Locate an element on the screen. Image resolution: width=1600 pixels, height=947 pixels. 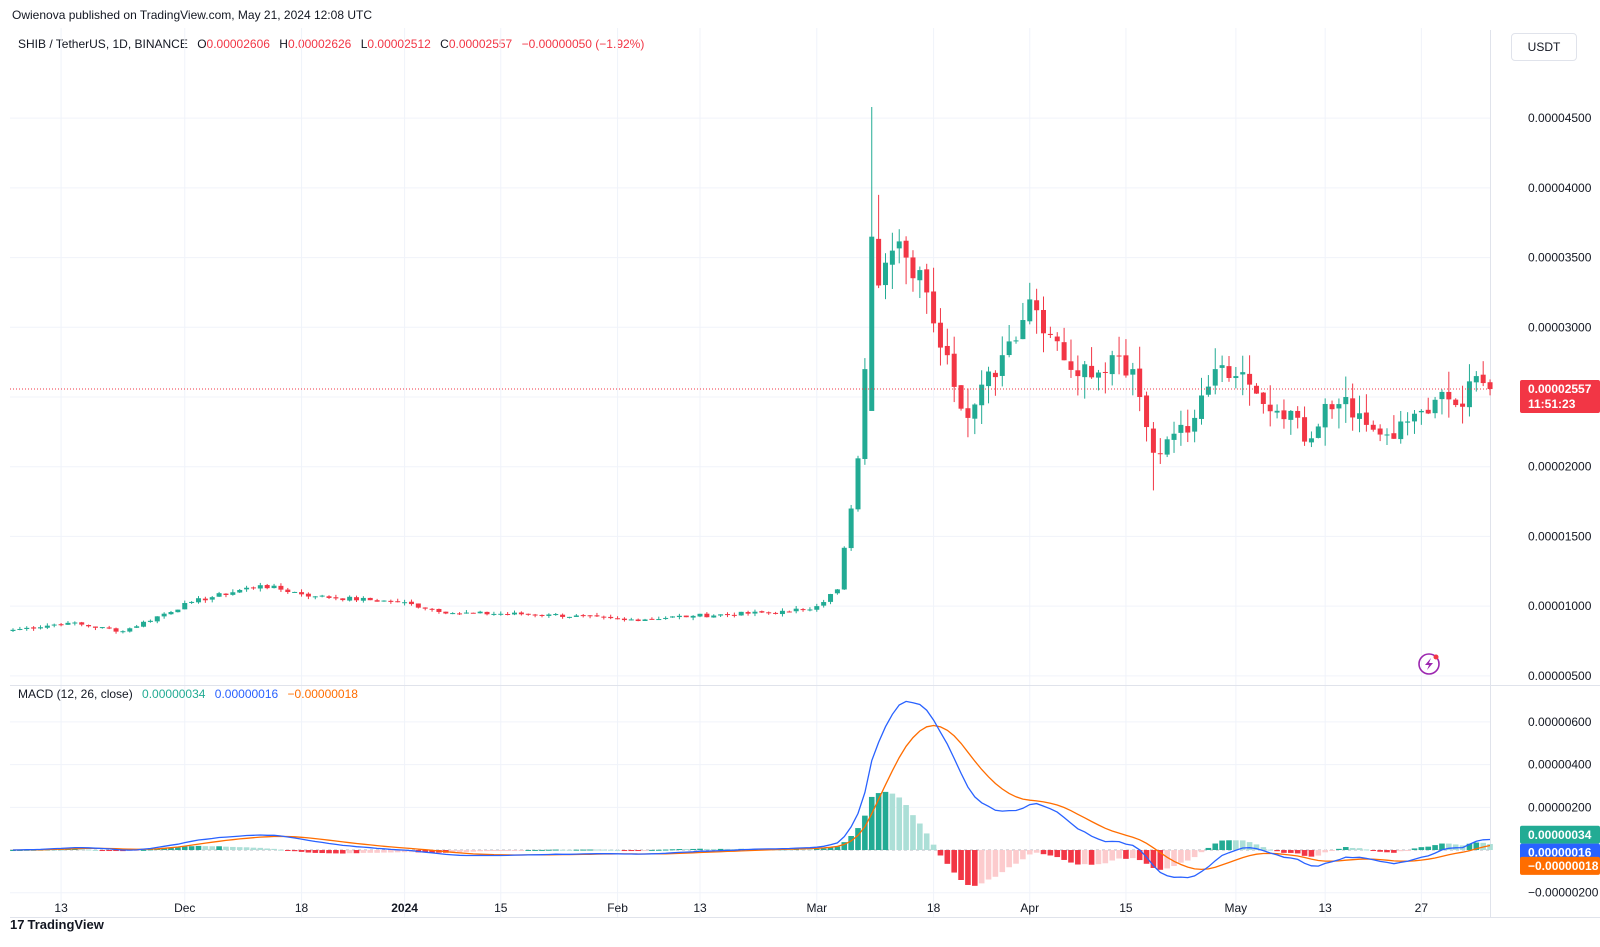
currency-button: USDT is located at coordinates (1544, 47).